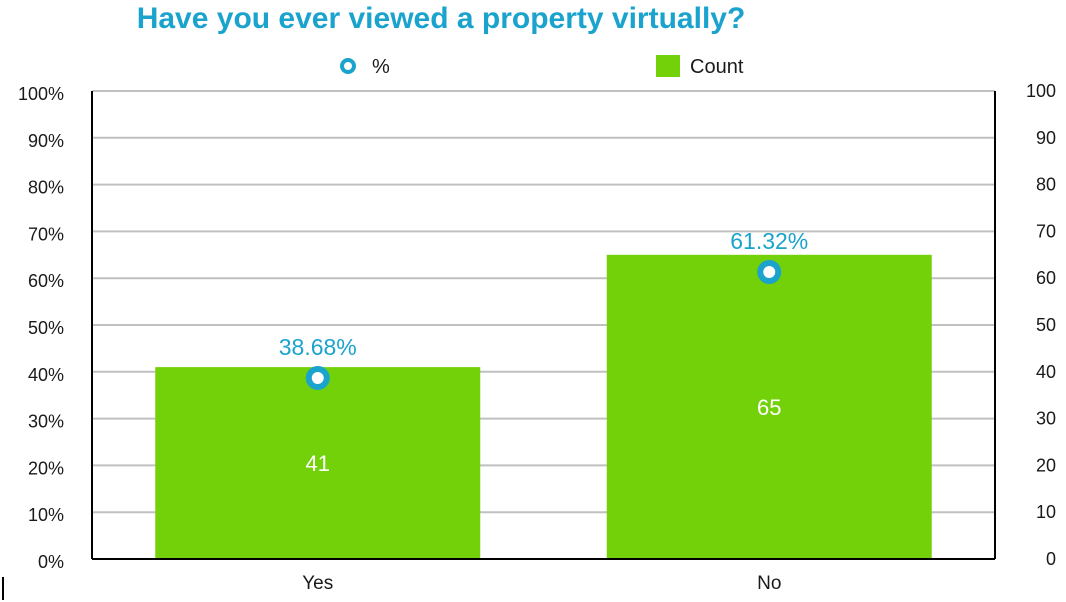 This screenshot has width=1066, height=602. I want to click on left-tick-label: 70%, so click(46, 234).